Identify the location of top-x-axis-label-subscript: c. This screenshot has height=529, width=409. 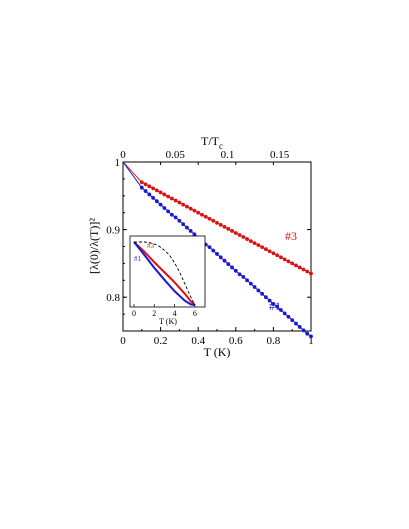
(221, 146).